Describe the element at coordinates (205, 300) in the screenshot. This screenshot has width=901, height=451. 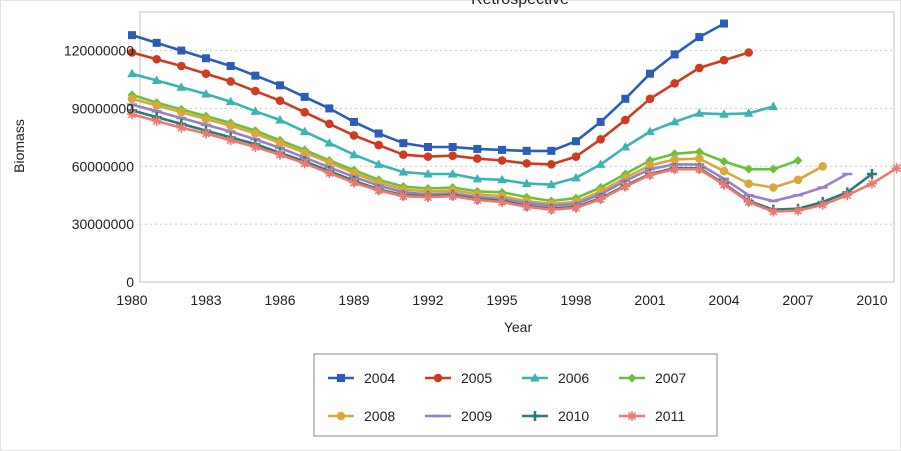
I see `x-tick-label-1: 1983` at that location.